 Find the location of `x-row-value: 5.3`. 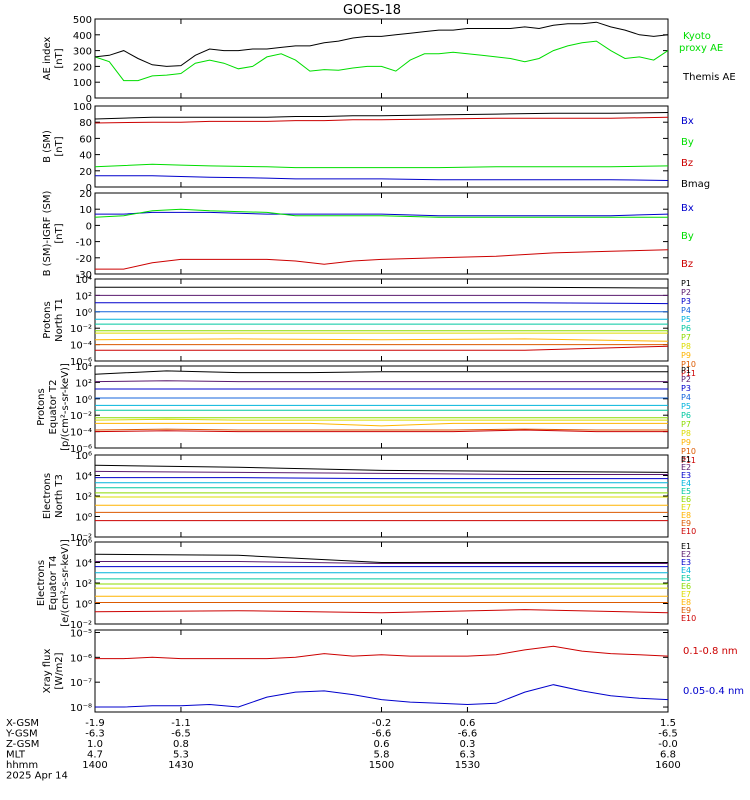

x-row-value: 5.3 is located at coordinates (181, 755).